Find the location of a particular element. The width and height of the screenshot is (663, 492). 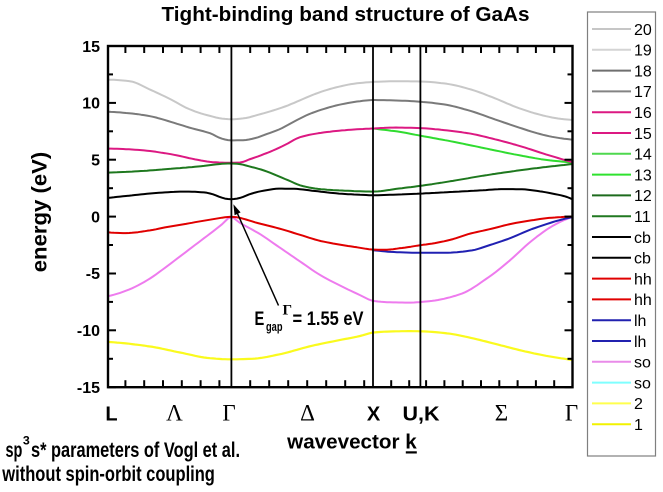

svg-text: gap is located at coordinates (274, 326).